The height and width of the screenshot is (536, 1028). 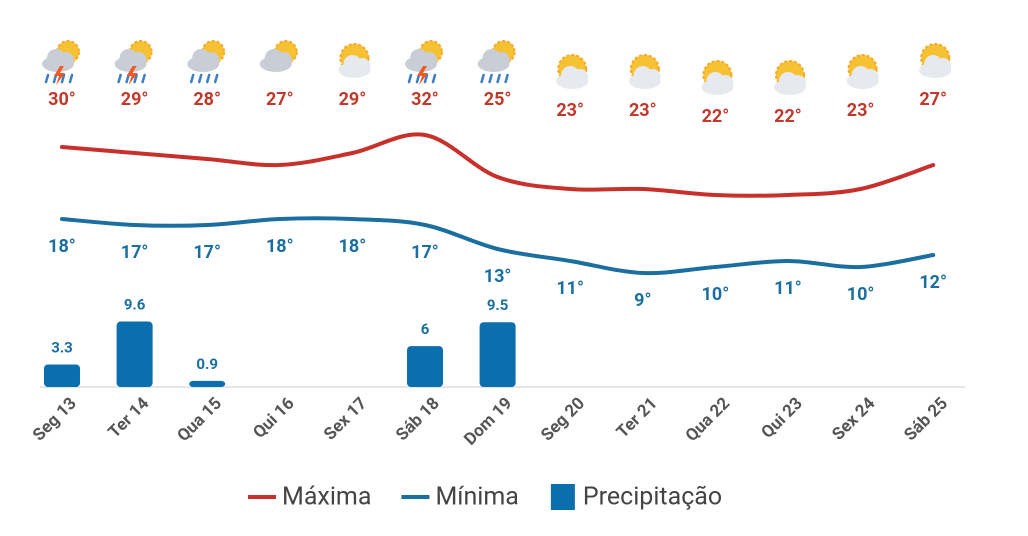 I want to click on x-tick-label: Seg 20, so click(x=563, y=420).